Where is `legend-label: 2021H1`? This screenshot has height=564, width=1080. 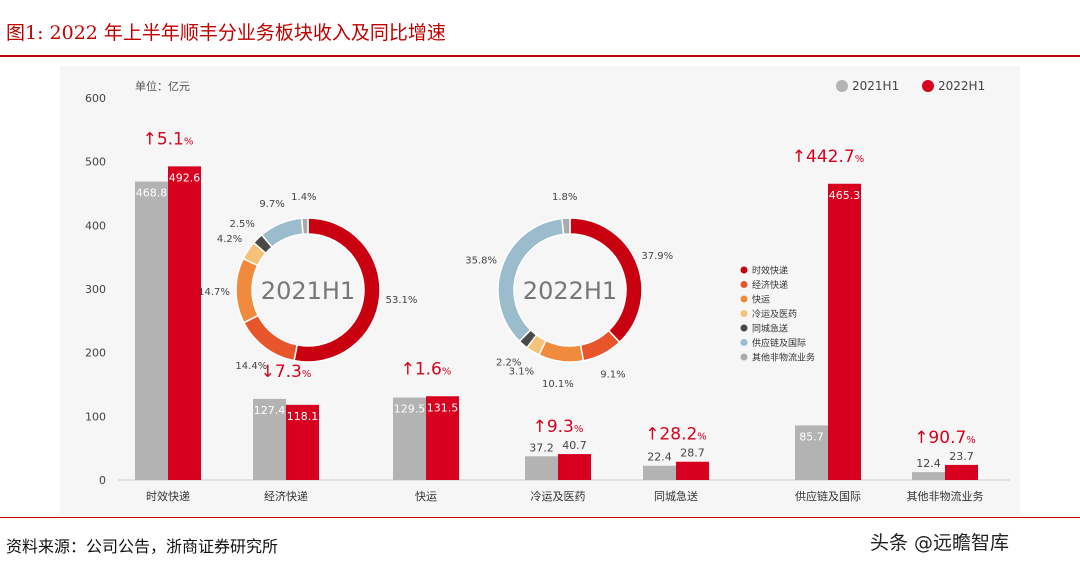
legend-label: 2021H1 is located at coordinates (875, 86).